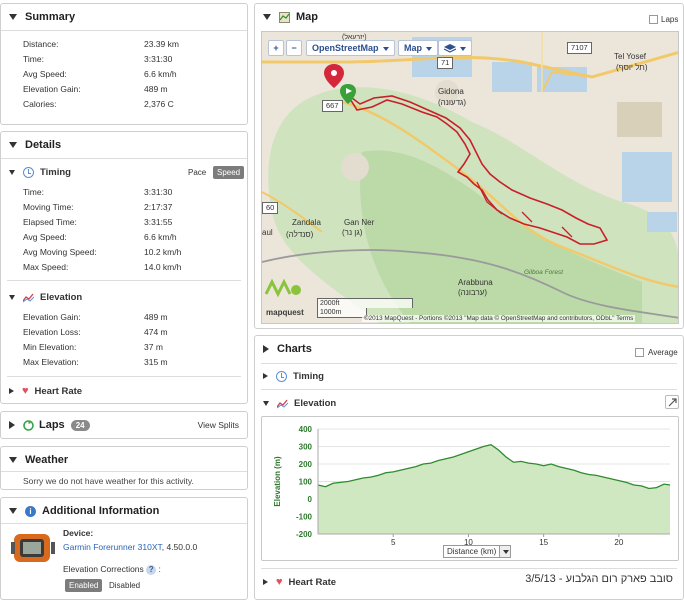 This screenshot has width=684, height=600. Describe the element at coordinates (307, 17) in the screenshot. I see `map-title: Map` at that location.